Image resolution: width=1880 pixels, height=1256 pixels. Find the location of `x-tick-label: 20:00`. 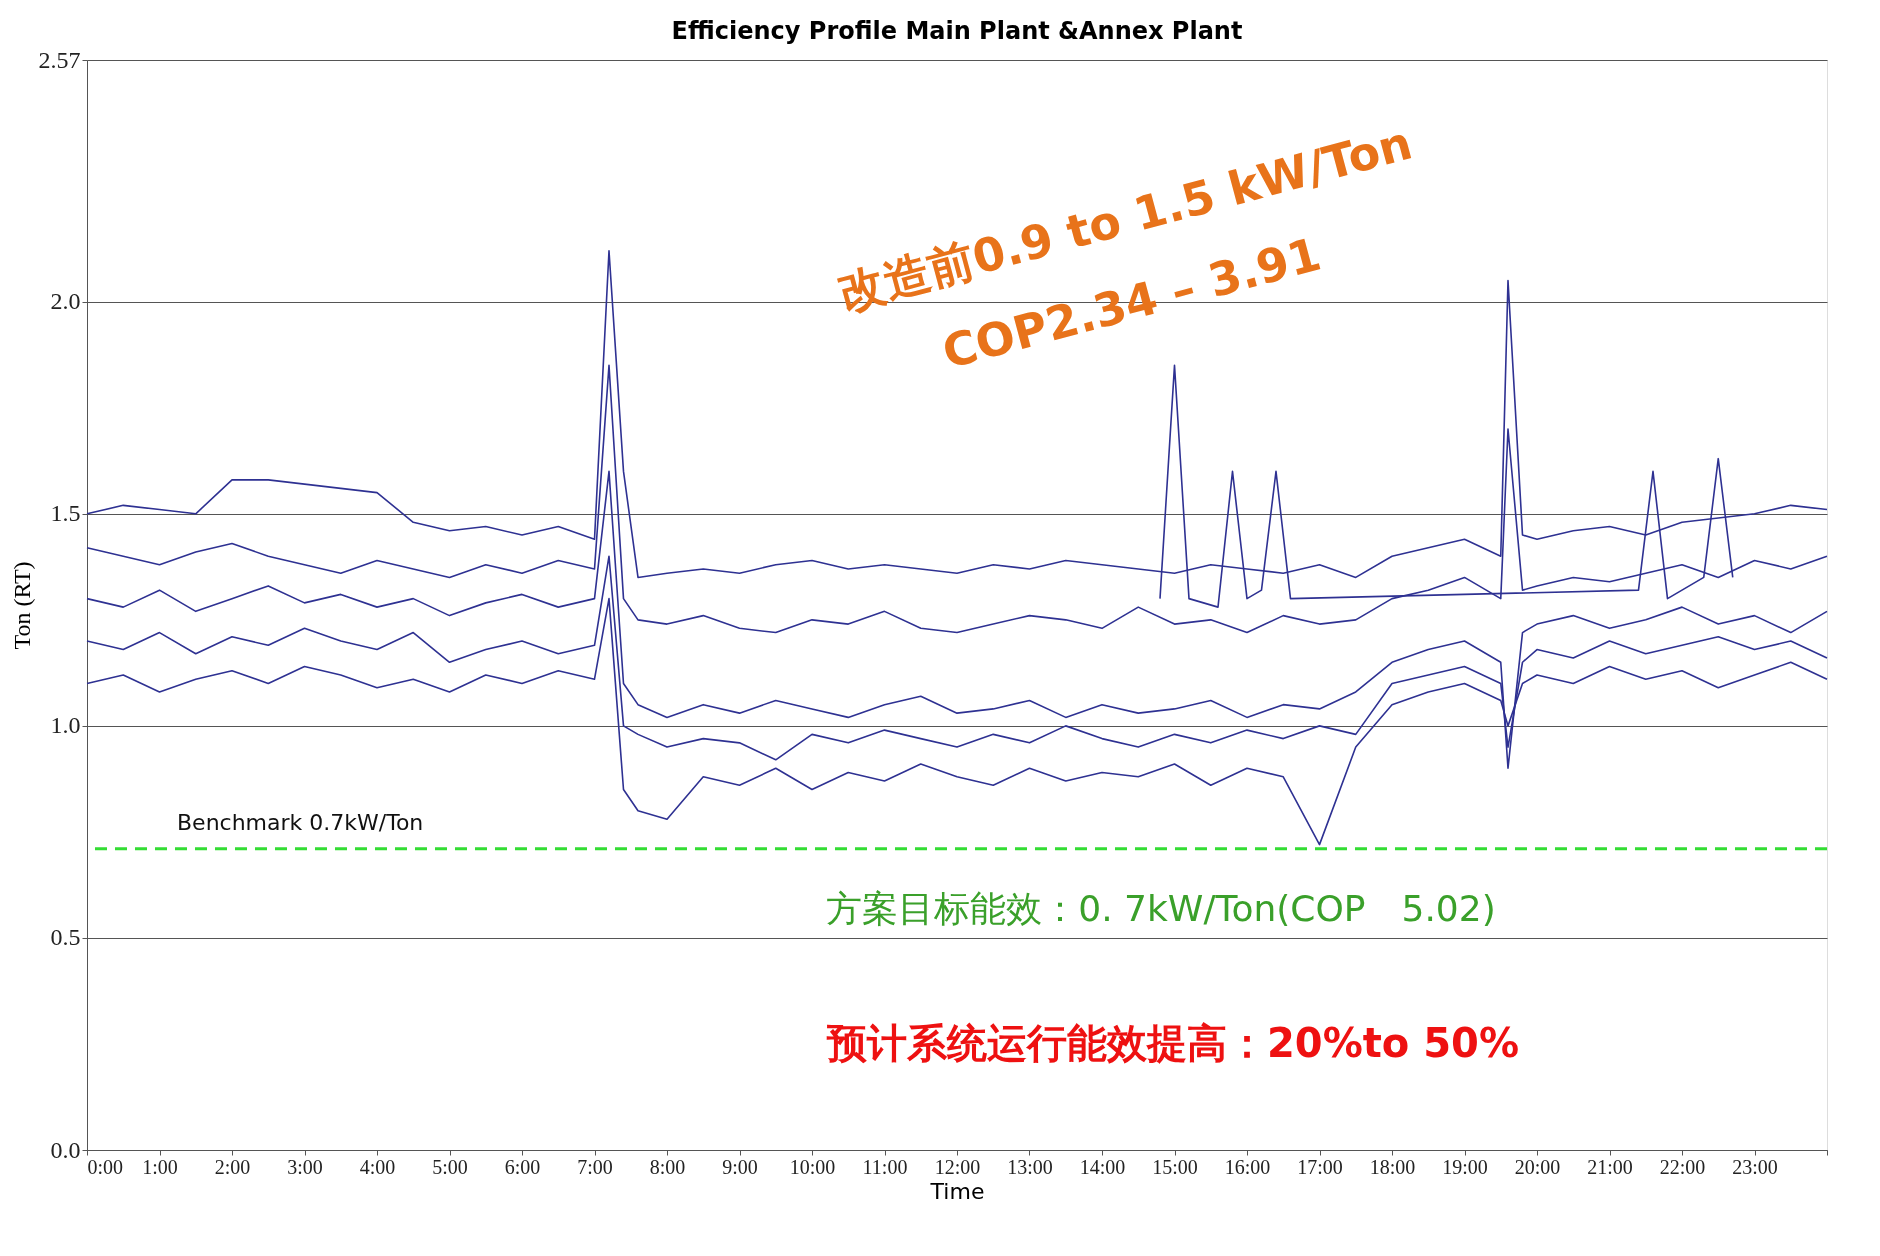

x-tick-label: 20:00 is located at coordinates (1537, 1166).